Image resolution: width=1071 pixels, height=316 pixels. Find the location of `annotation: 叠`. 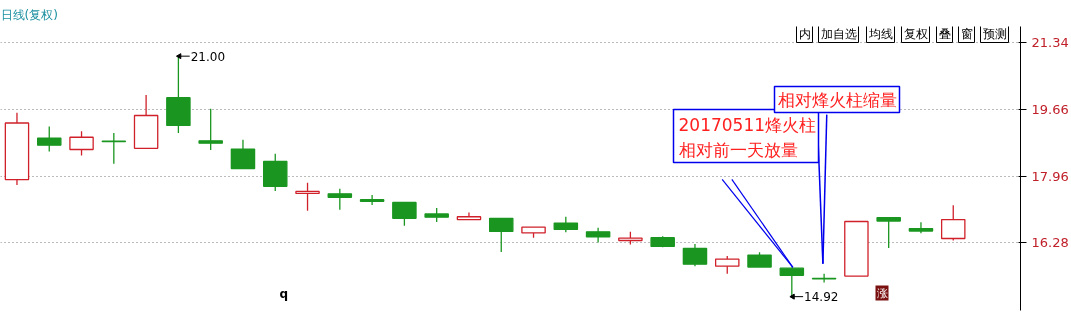

annotation: 叠 is located at coordinates (944, 33).